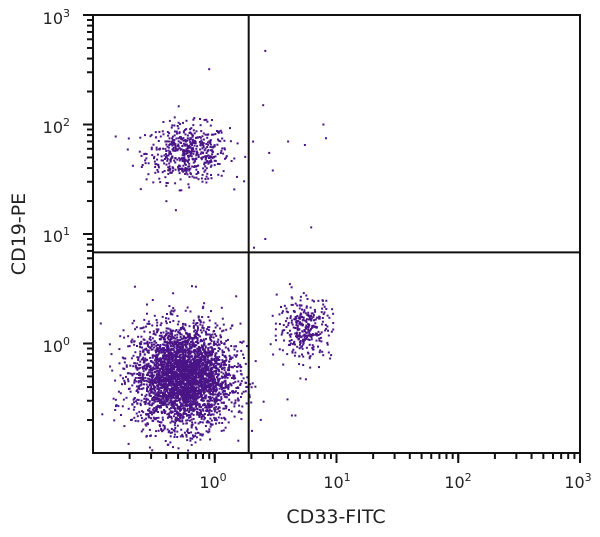  What do you see at coordinates (56, 17) in the screenshot?
I see `y-tick-label: 103` at bounding box center [56, 17].